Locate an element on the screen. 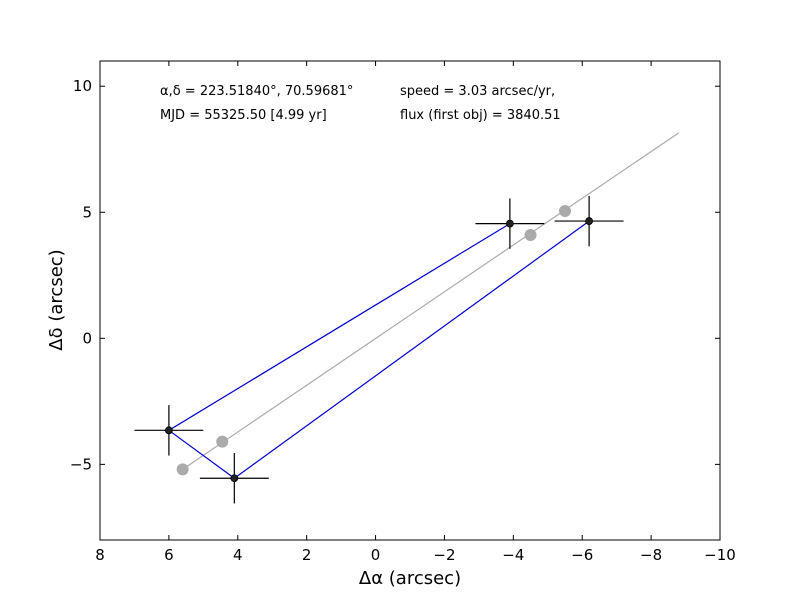 Image resolution: width=800 pixels, height=600 pixels. annotation-coords: α,δ = 223.51840°, 70.59681° is located at coordinates (256, 91).